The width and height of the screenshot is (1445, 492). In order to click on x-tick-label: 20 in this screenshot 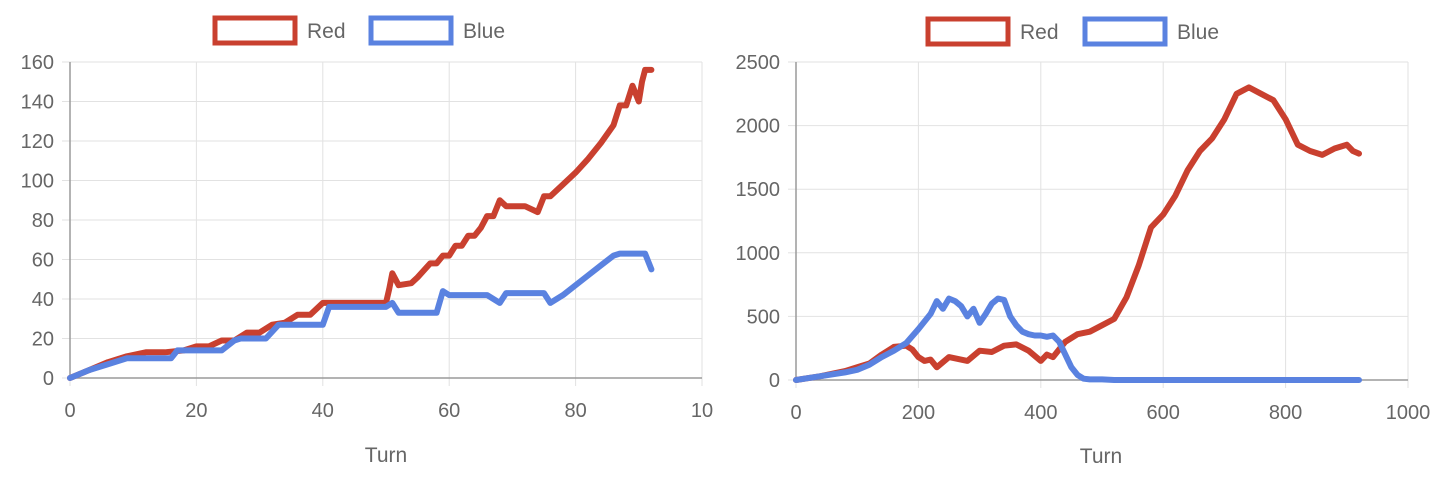, I will do `click(196, 411)`.